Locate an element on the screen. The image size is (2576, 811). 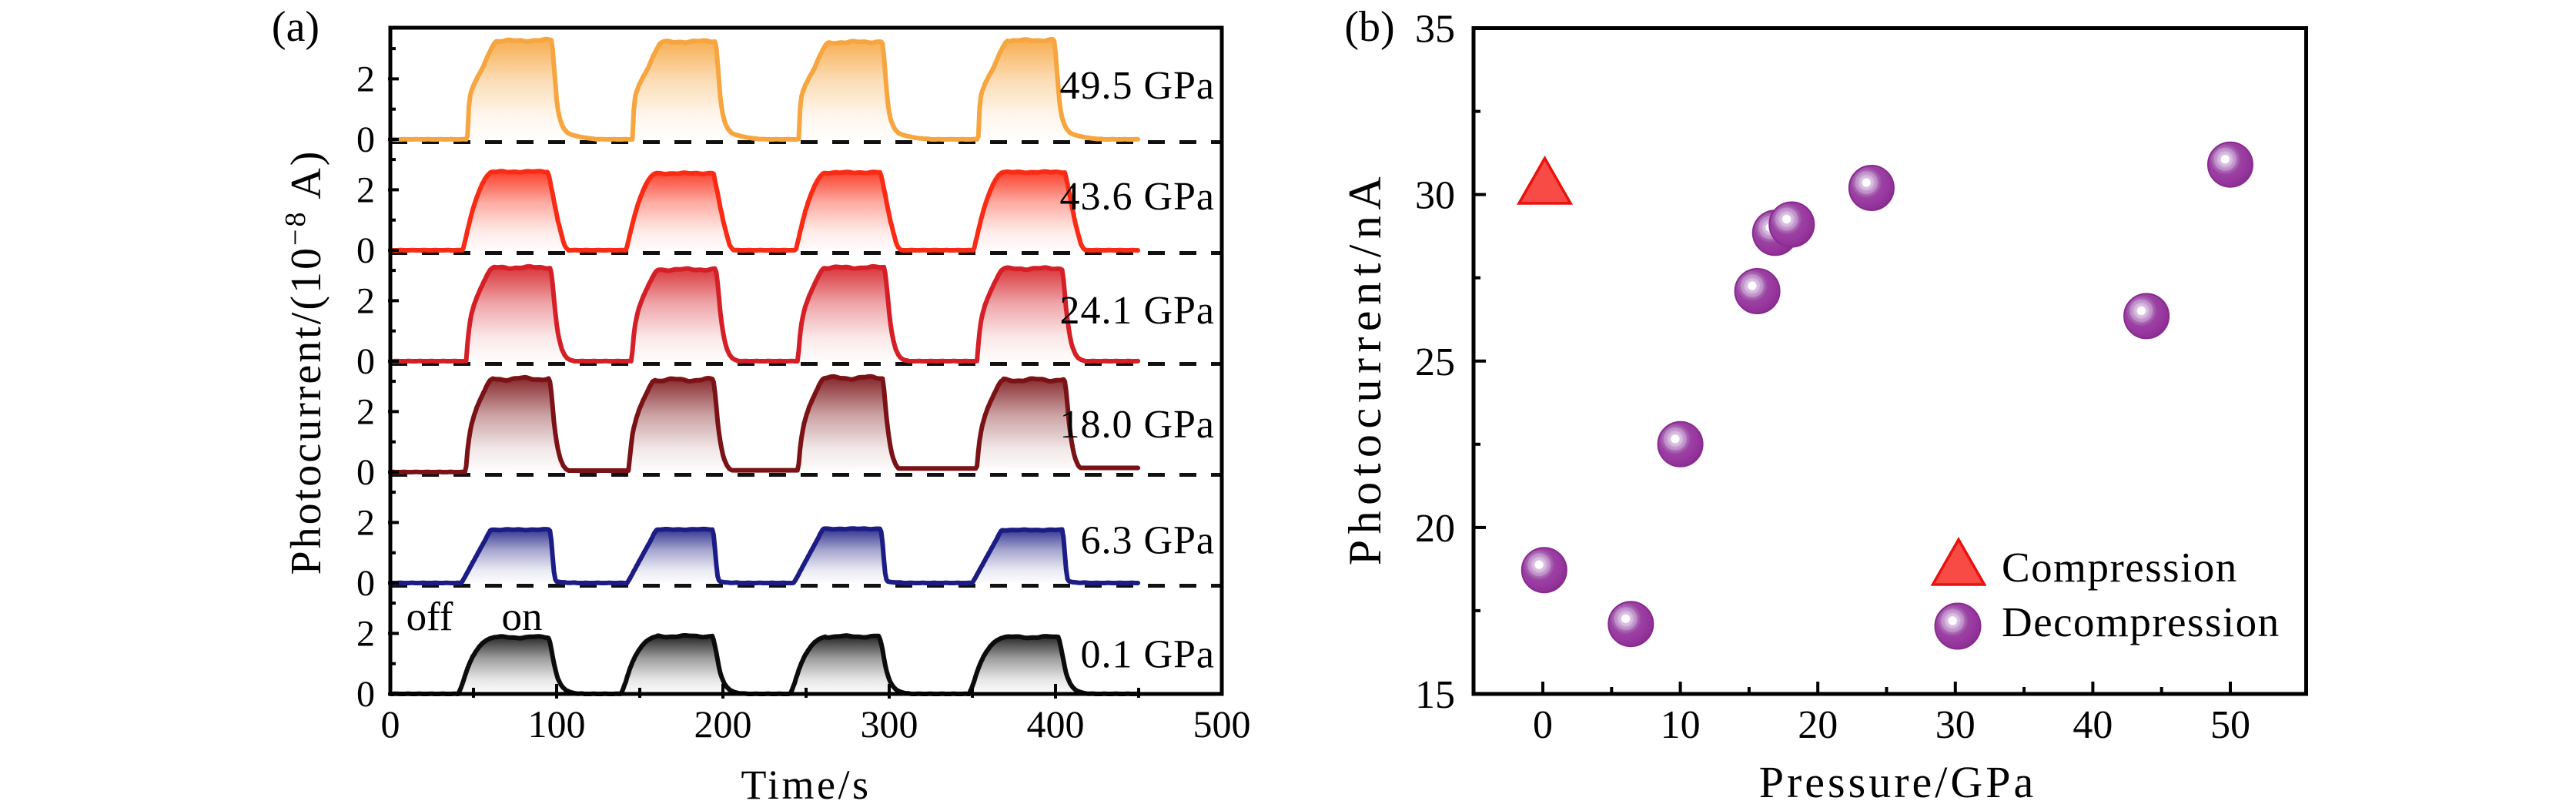
svg-text: 200 is located at coordinates (723, 724).